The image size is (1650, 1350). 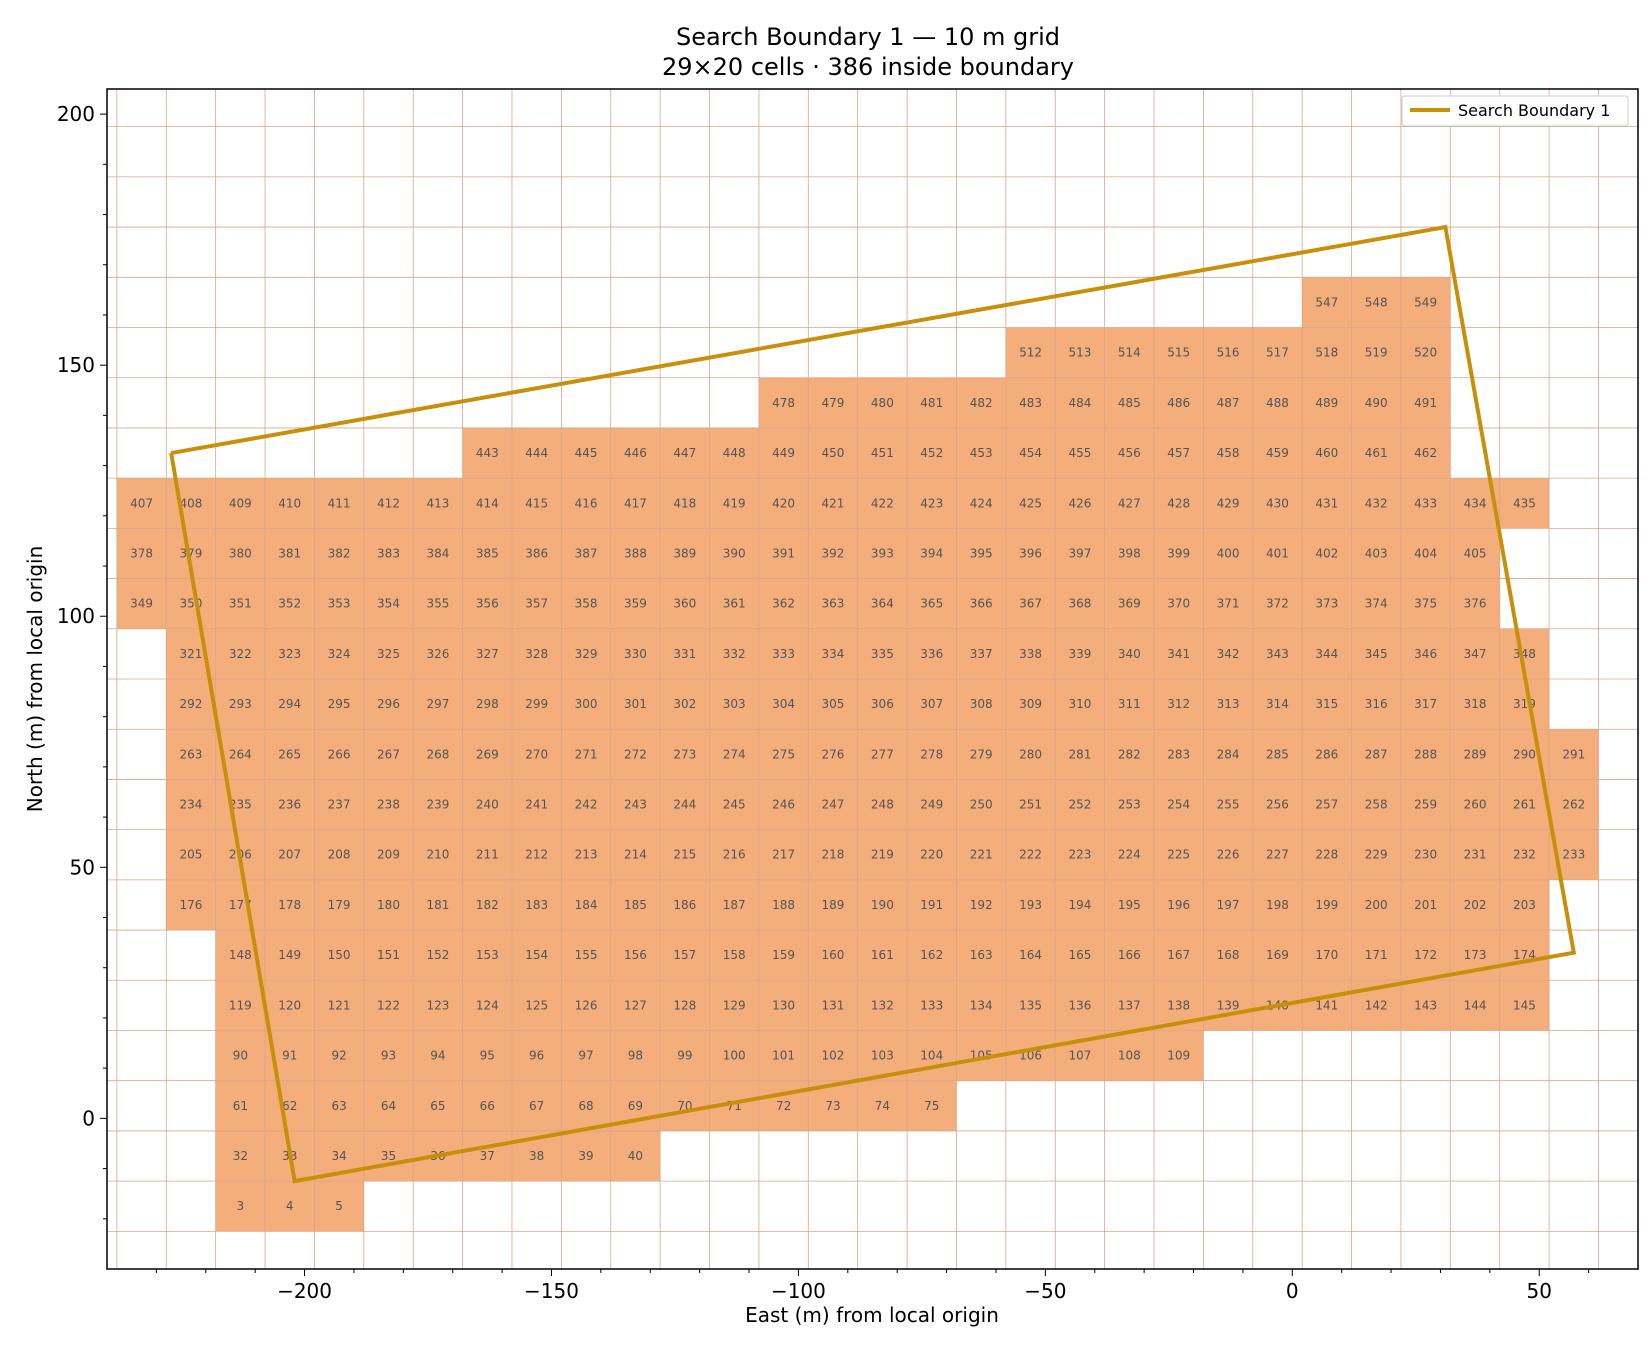 I want to click on cell-number: 108, so click(x=1129, y=1056).